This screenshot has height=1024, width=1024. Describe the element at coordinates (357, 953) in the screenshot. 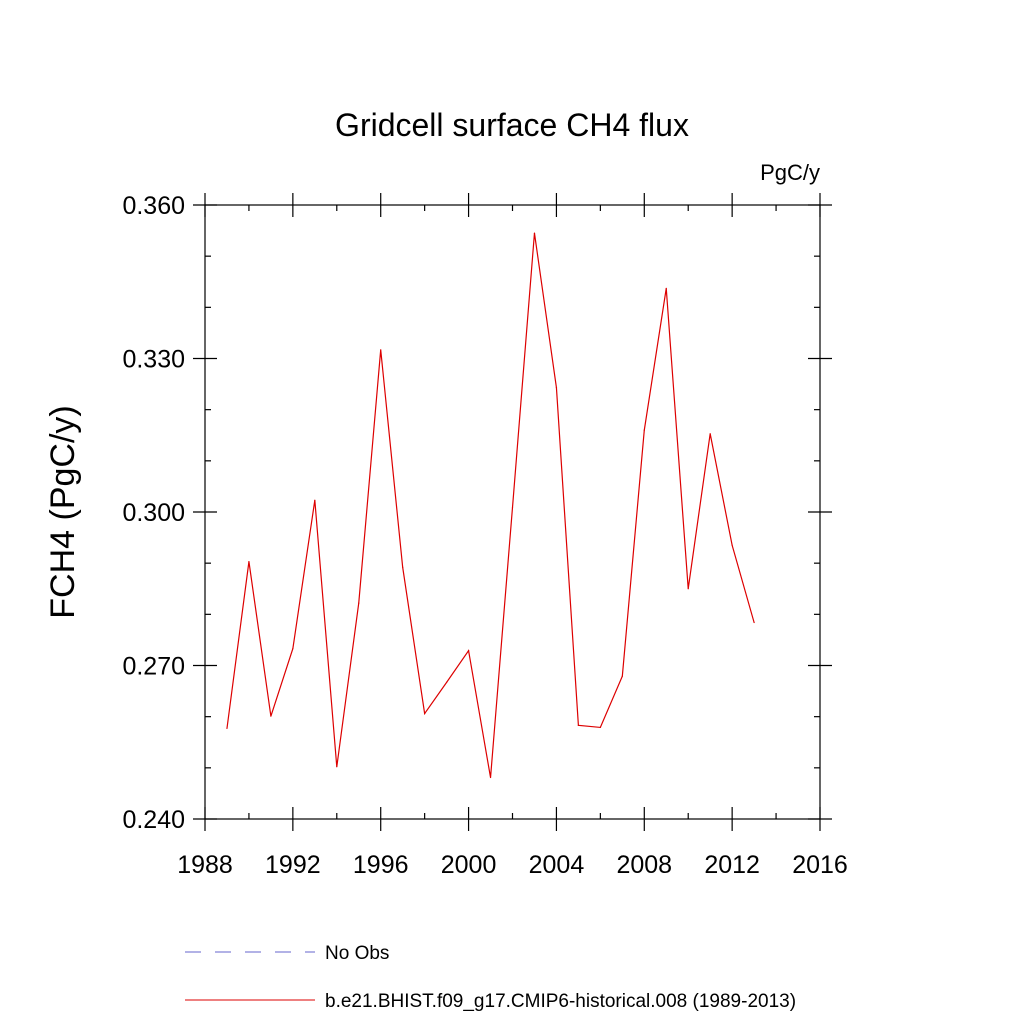

I see `legend-label-no-obs: No Obs` at that location.